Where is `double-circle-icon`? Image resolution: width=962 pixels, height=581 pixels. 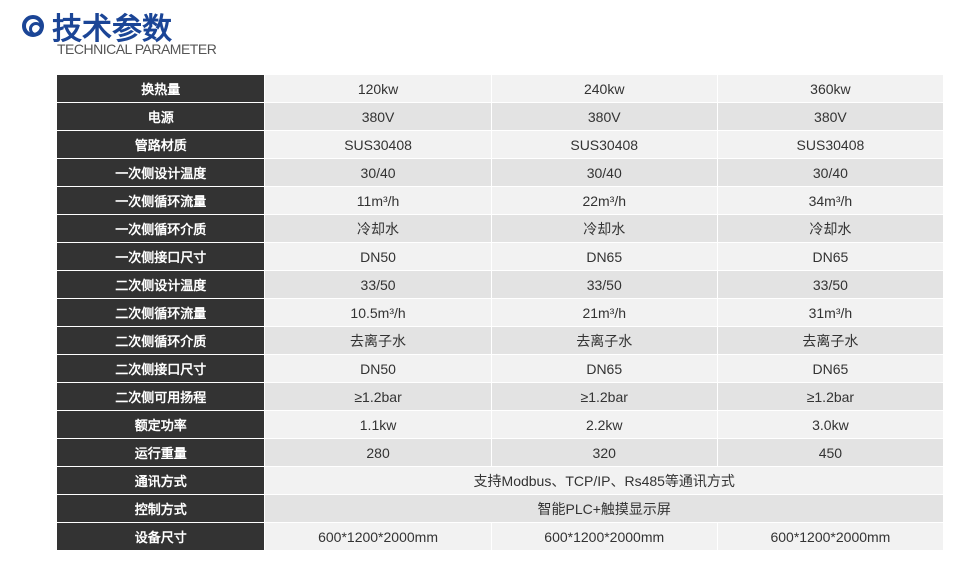
double-circle-icon is located at coordinates (33, 26).